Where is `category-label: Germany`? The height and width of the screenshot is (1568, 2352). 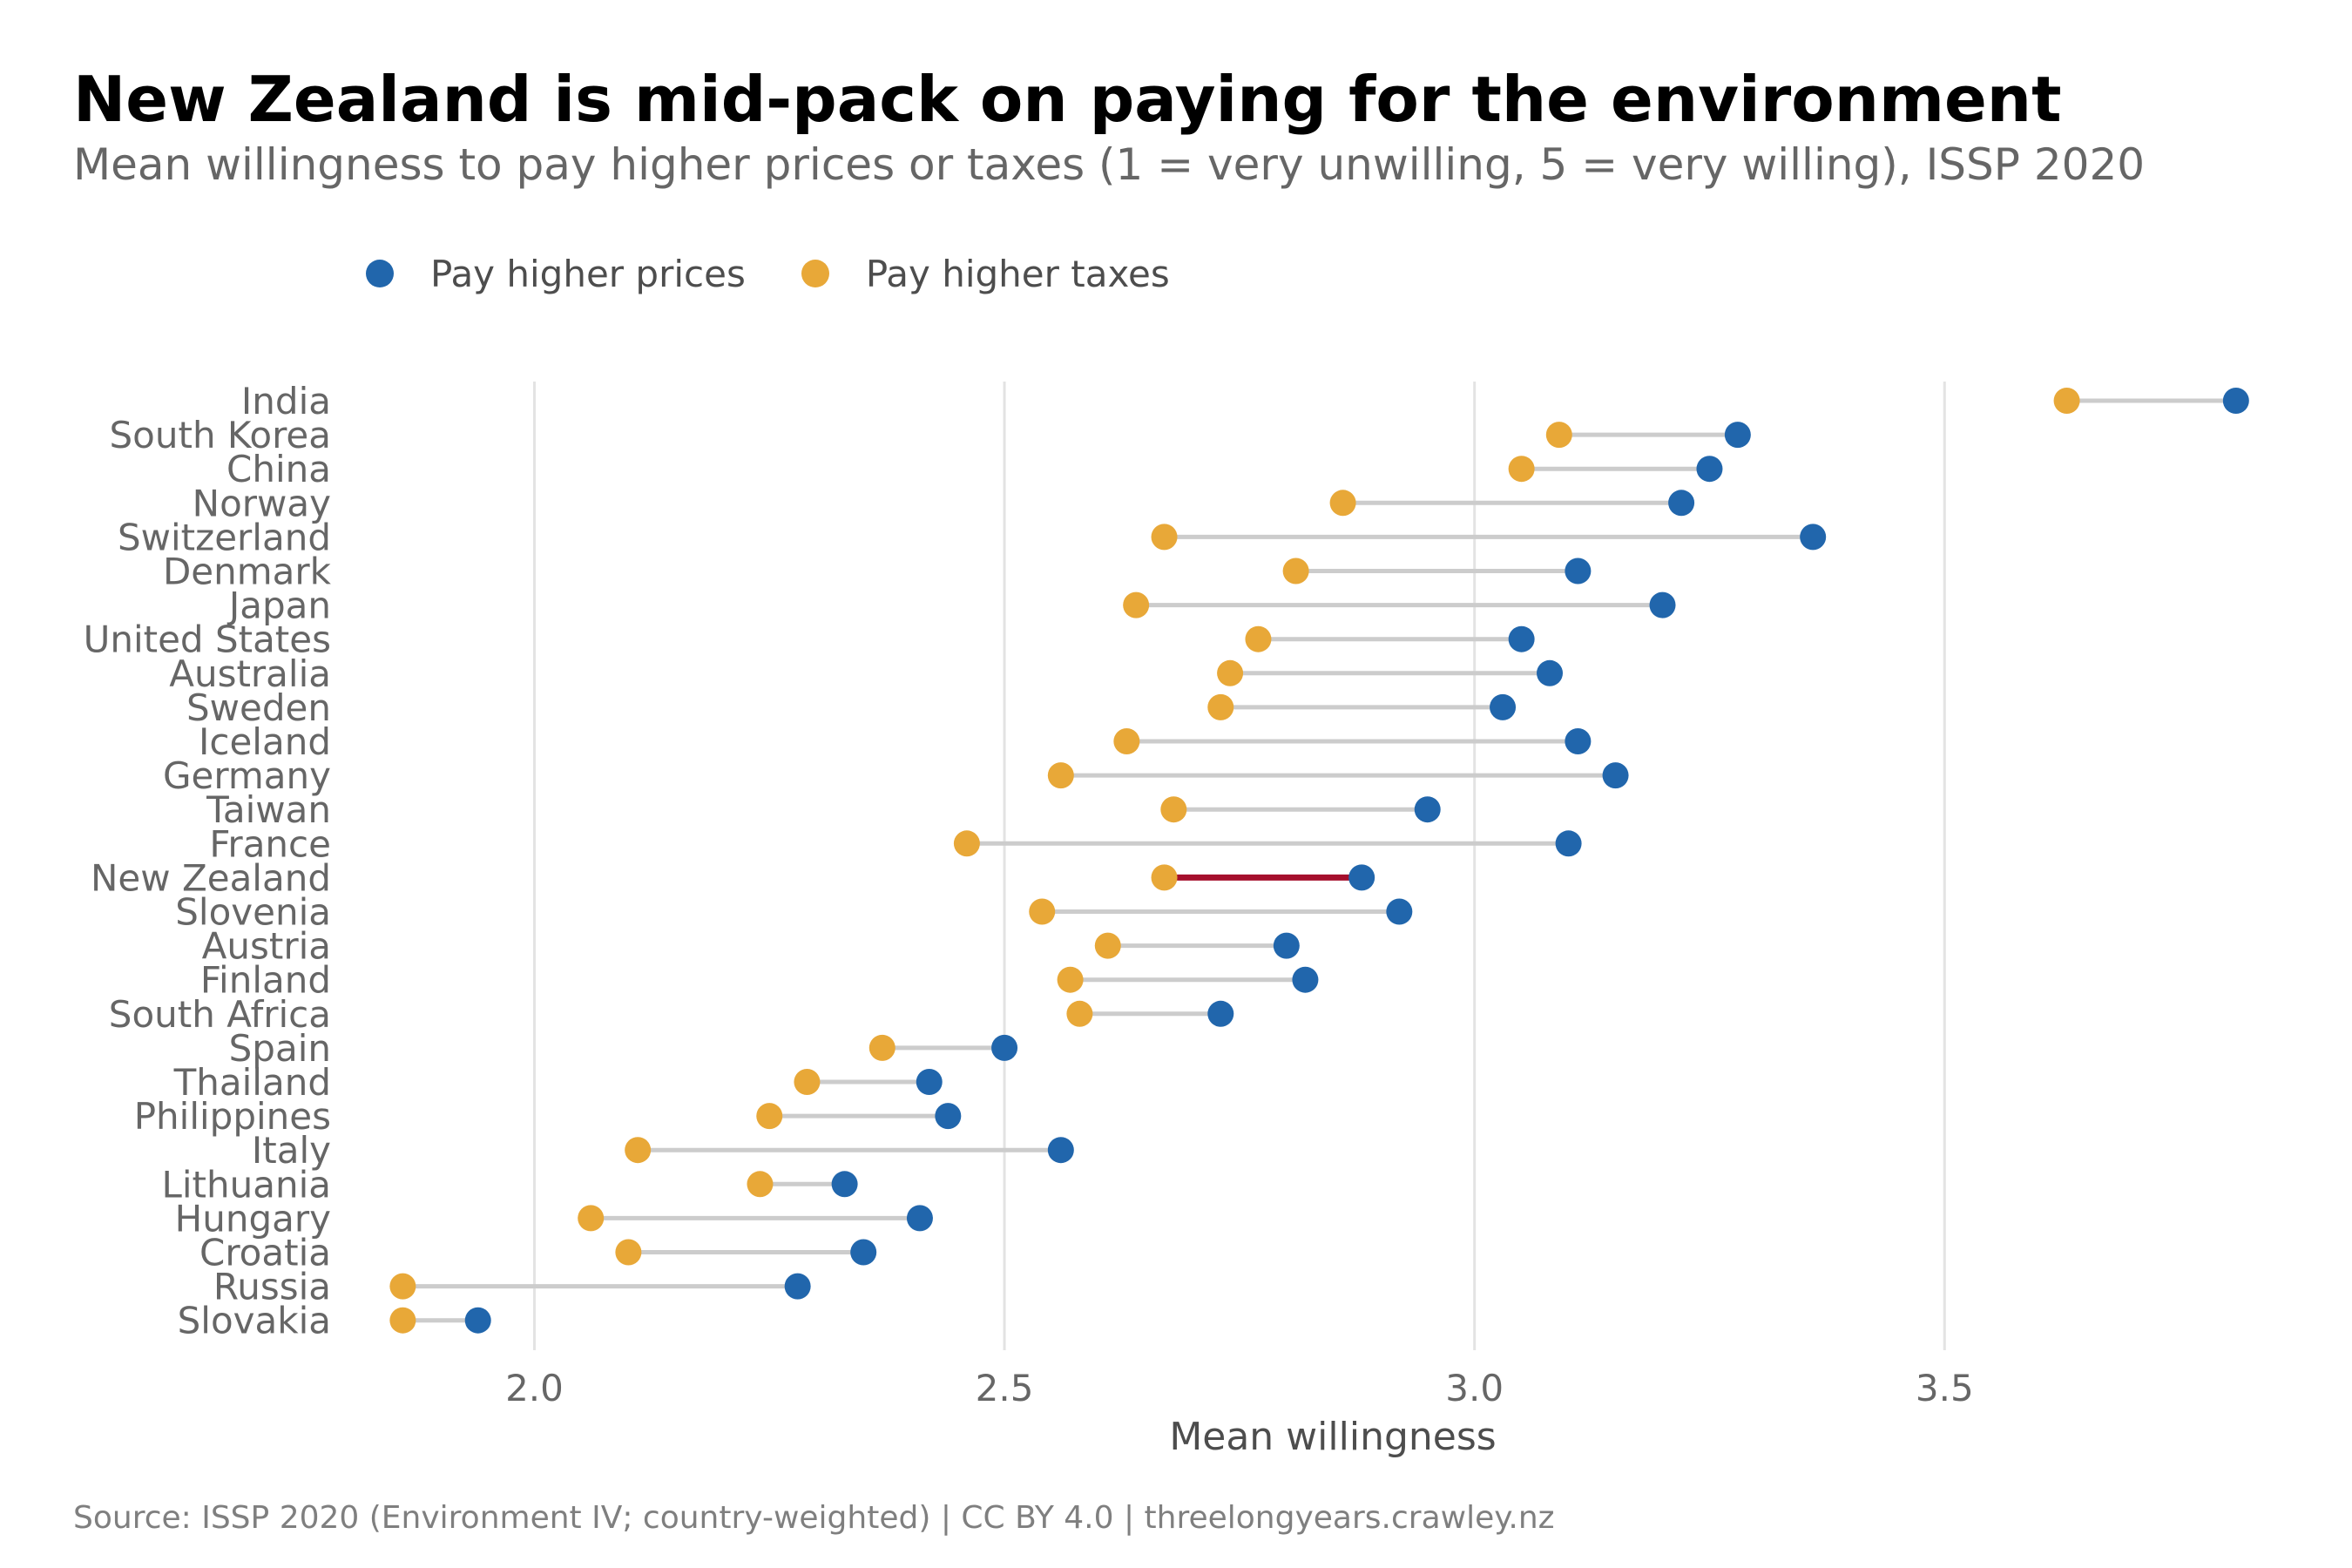 category-label: Germany is located at coordinates (247, 775).